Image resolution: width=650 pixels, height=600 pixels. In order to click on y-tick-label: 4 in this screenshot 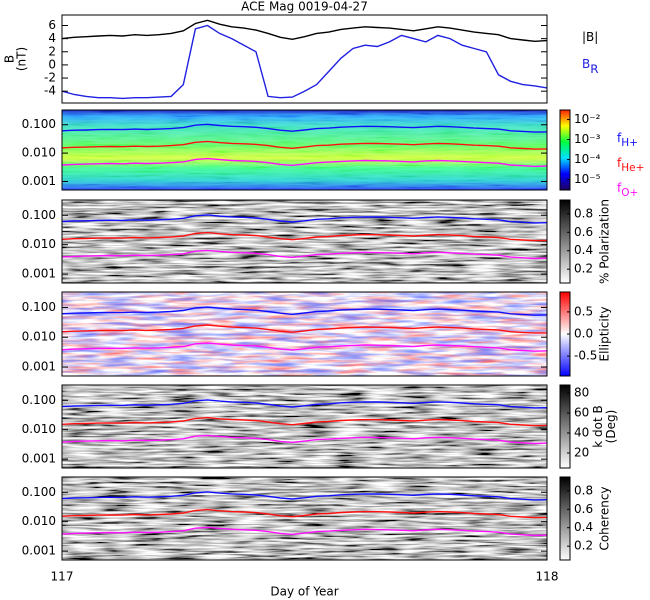, I will do `click(52, 38)`.